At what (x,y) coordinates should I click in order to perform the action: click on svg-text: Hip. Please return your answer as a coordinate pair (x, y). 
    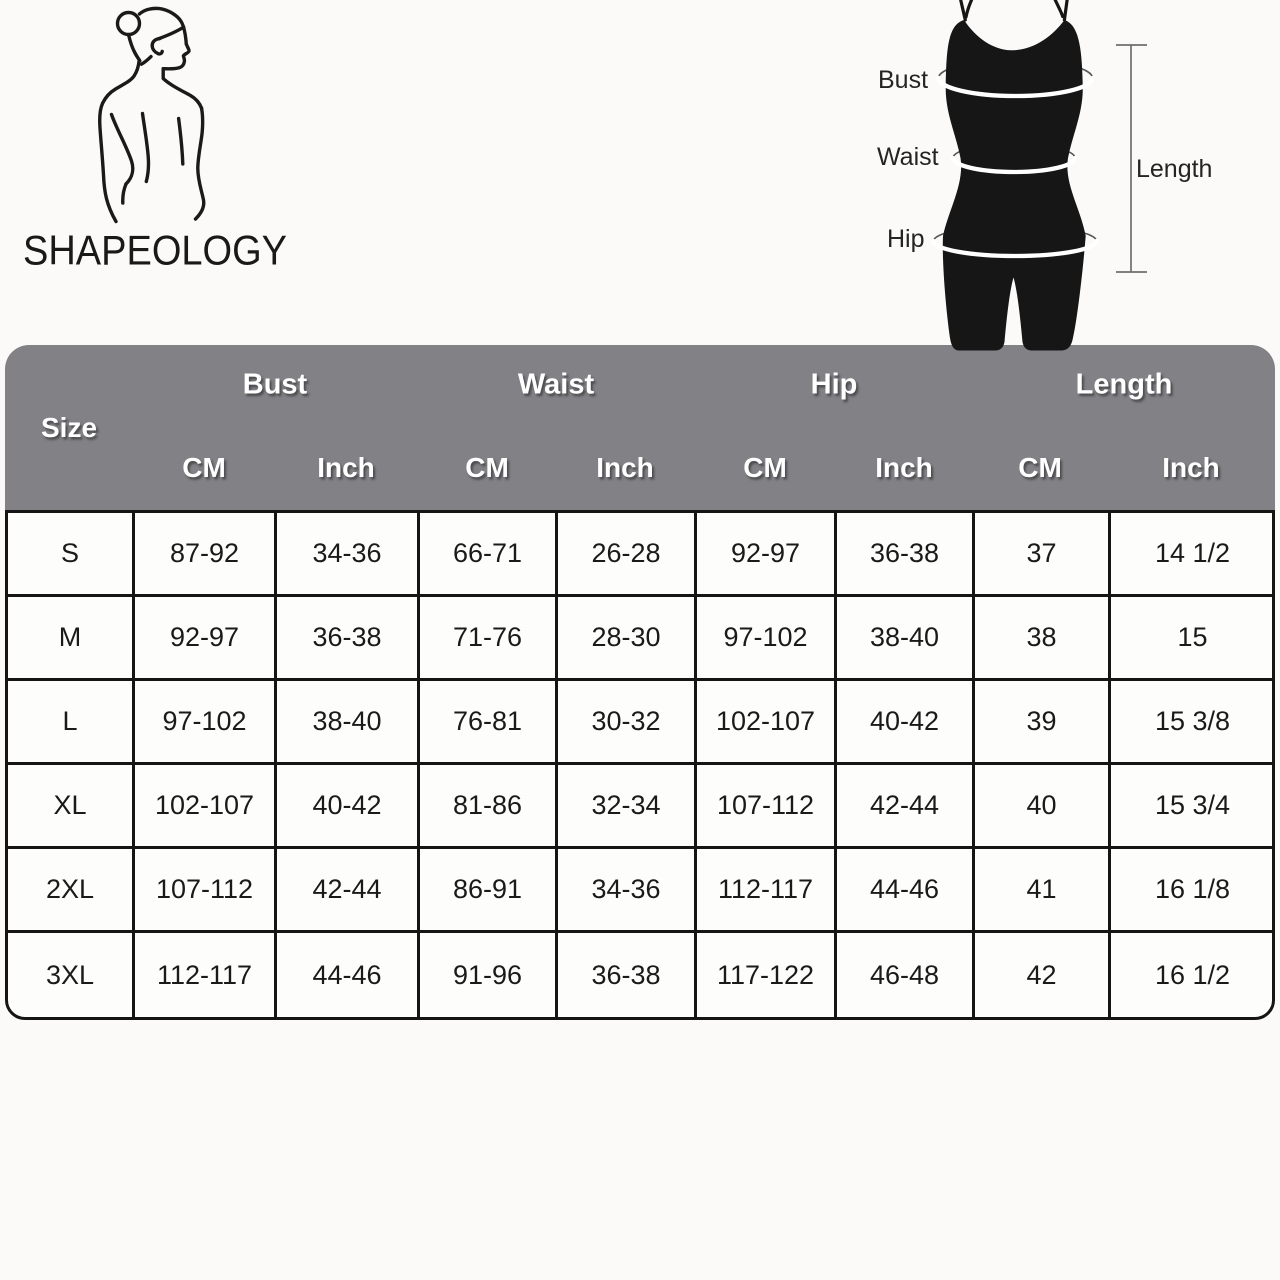
    Looking at the image, I should click on (906, 239).